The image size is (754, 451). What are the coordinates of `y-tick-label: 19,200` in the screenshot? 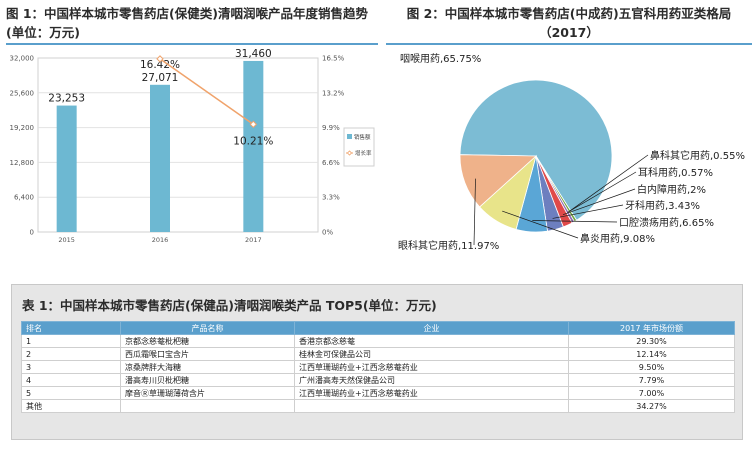 It's located at (22, 128).